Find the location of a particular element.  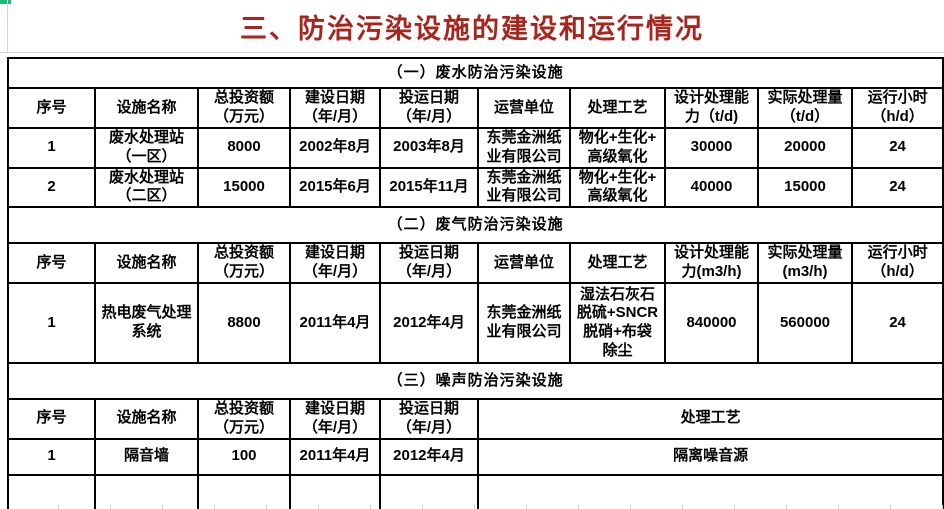

section-title-waste-gas: （二）废气防治污染设施 is located at coordinates (475, 225).